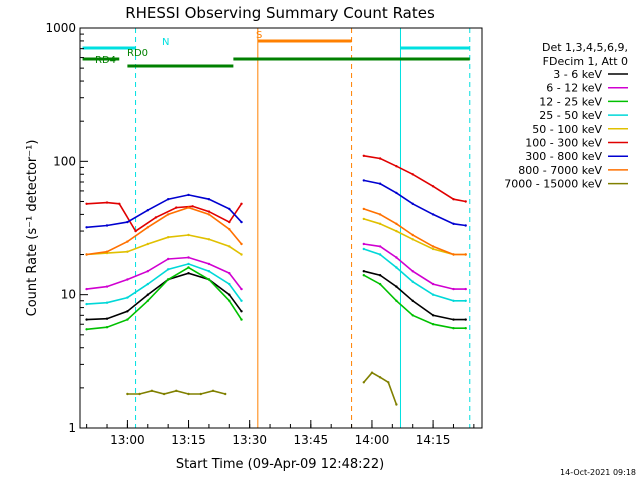 Image resolution: width=640 pixels, height=480 pixels. I want to click on chart-title: RHESSI Observing Summary Count Rates, so click(280, 13).